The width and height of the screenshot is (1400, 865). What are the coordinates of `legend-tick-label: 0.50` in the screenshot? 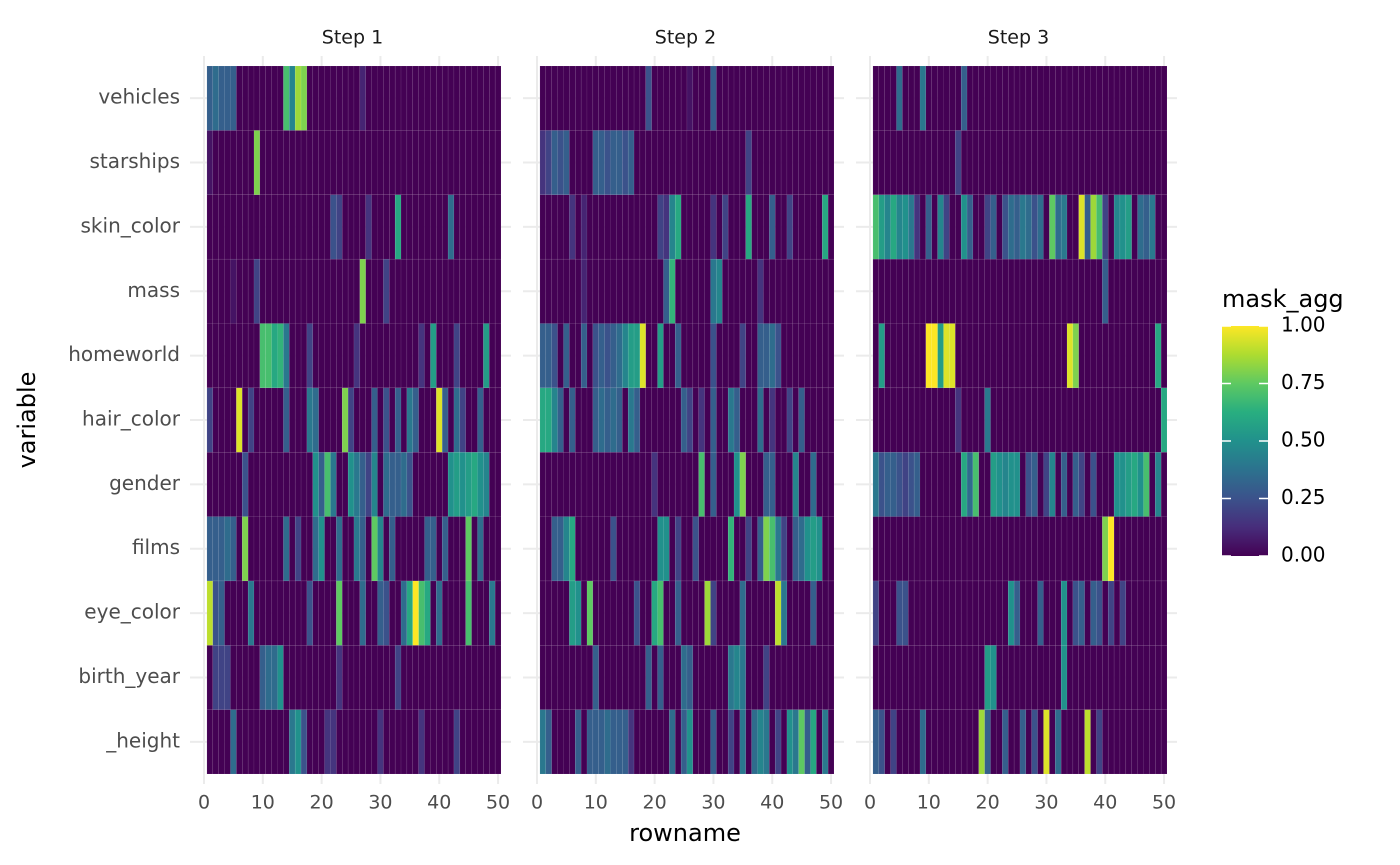 It's located at (1303, 440).